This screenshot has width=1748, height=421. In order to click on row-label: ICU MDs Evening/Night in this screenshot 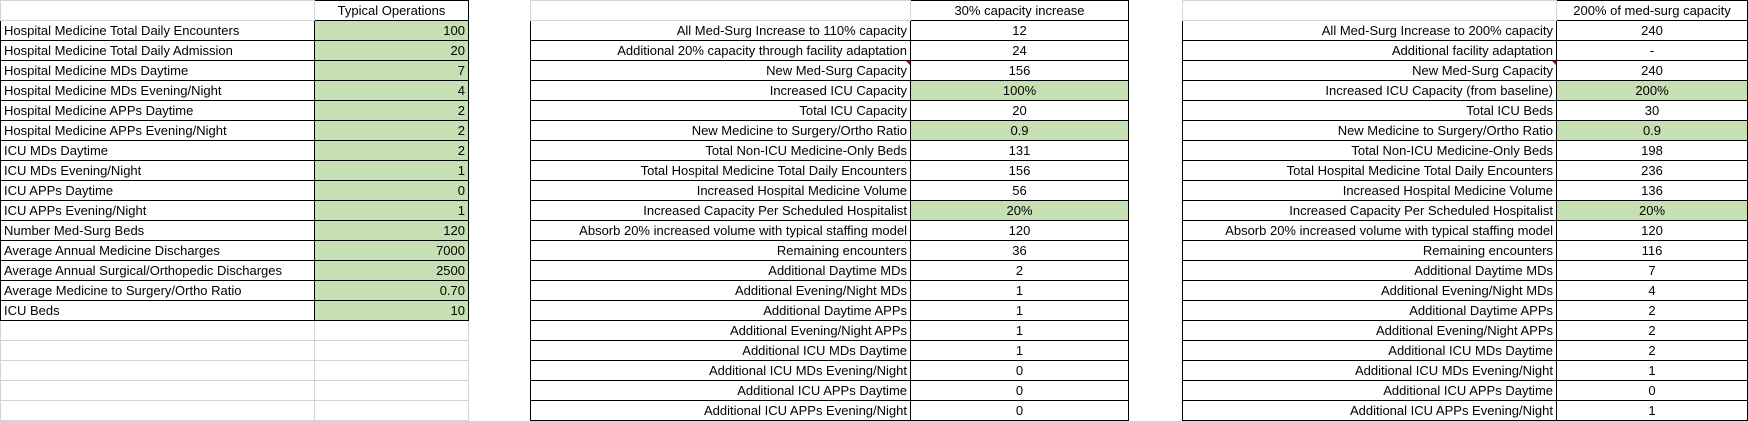, I will do `click(157, 170)`.